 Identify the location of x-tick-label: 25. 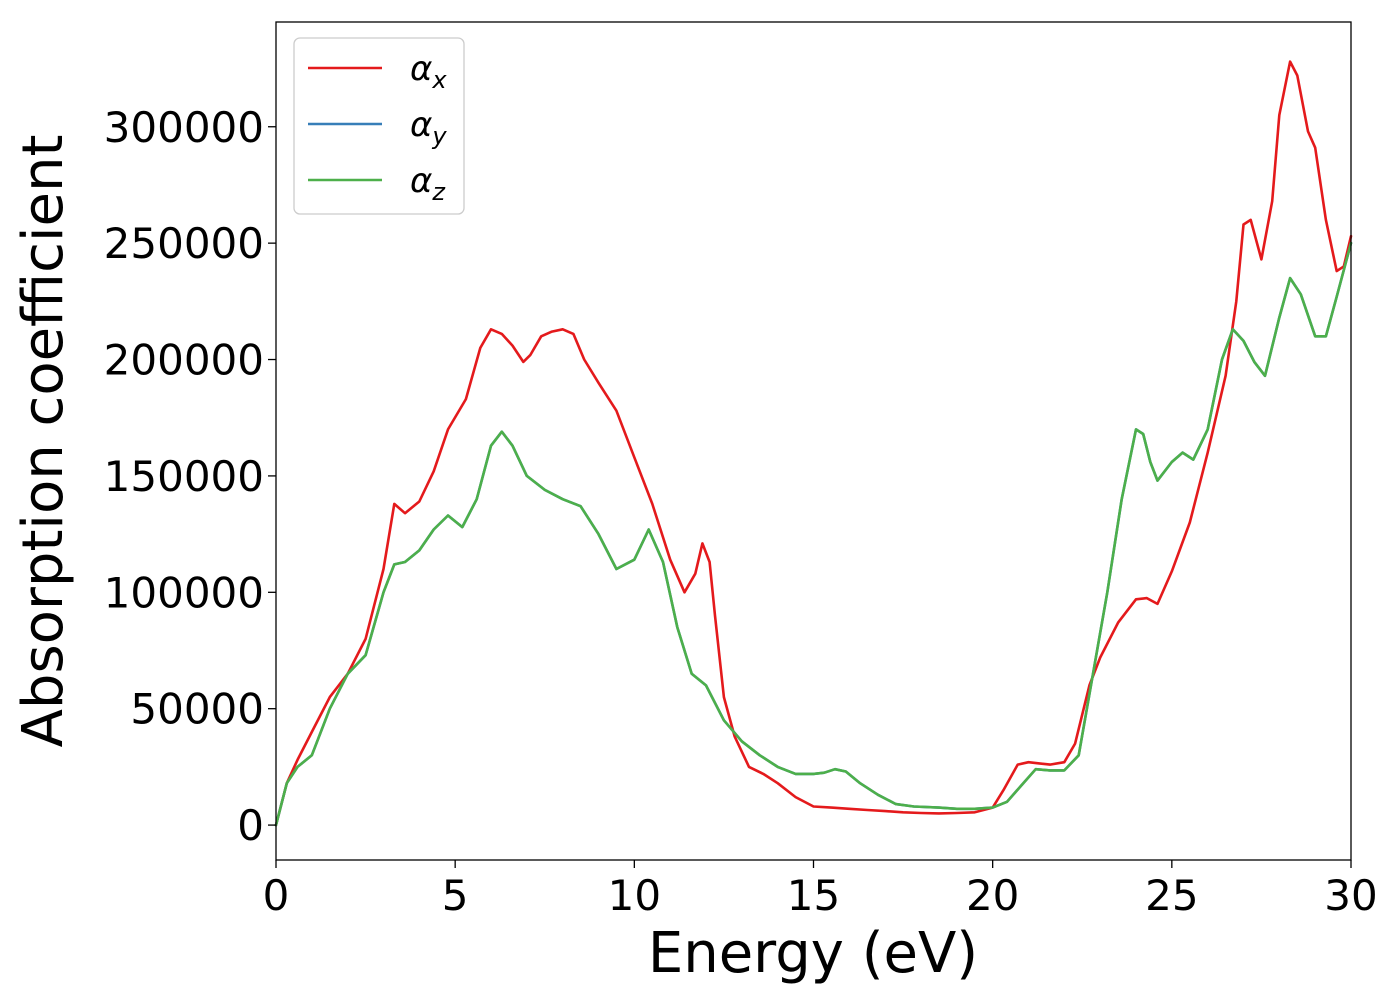
(1171, 895).